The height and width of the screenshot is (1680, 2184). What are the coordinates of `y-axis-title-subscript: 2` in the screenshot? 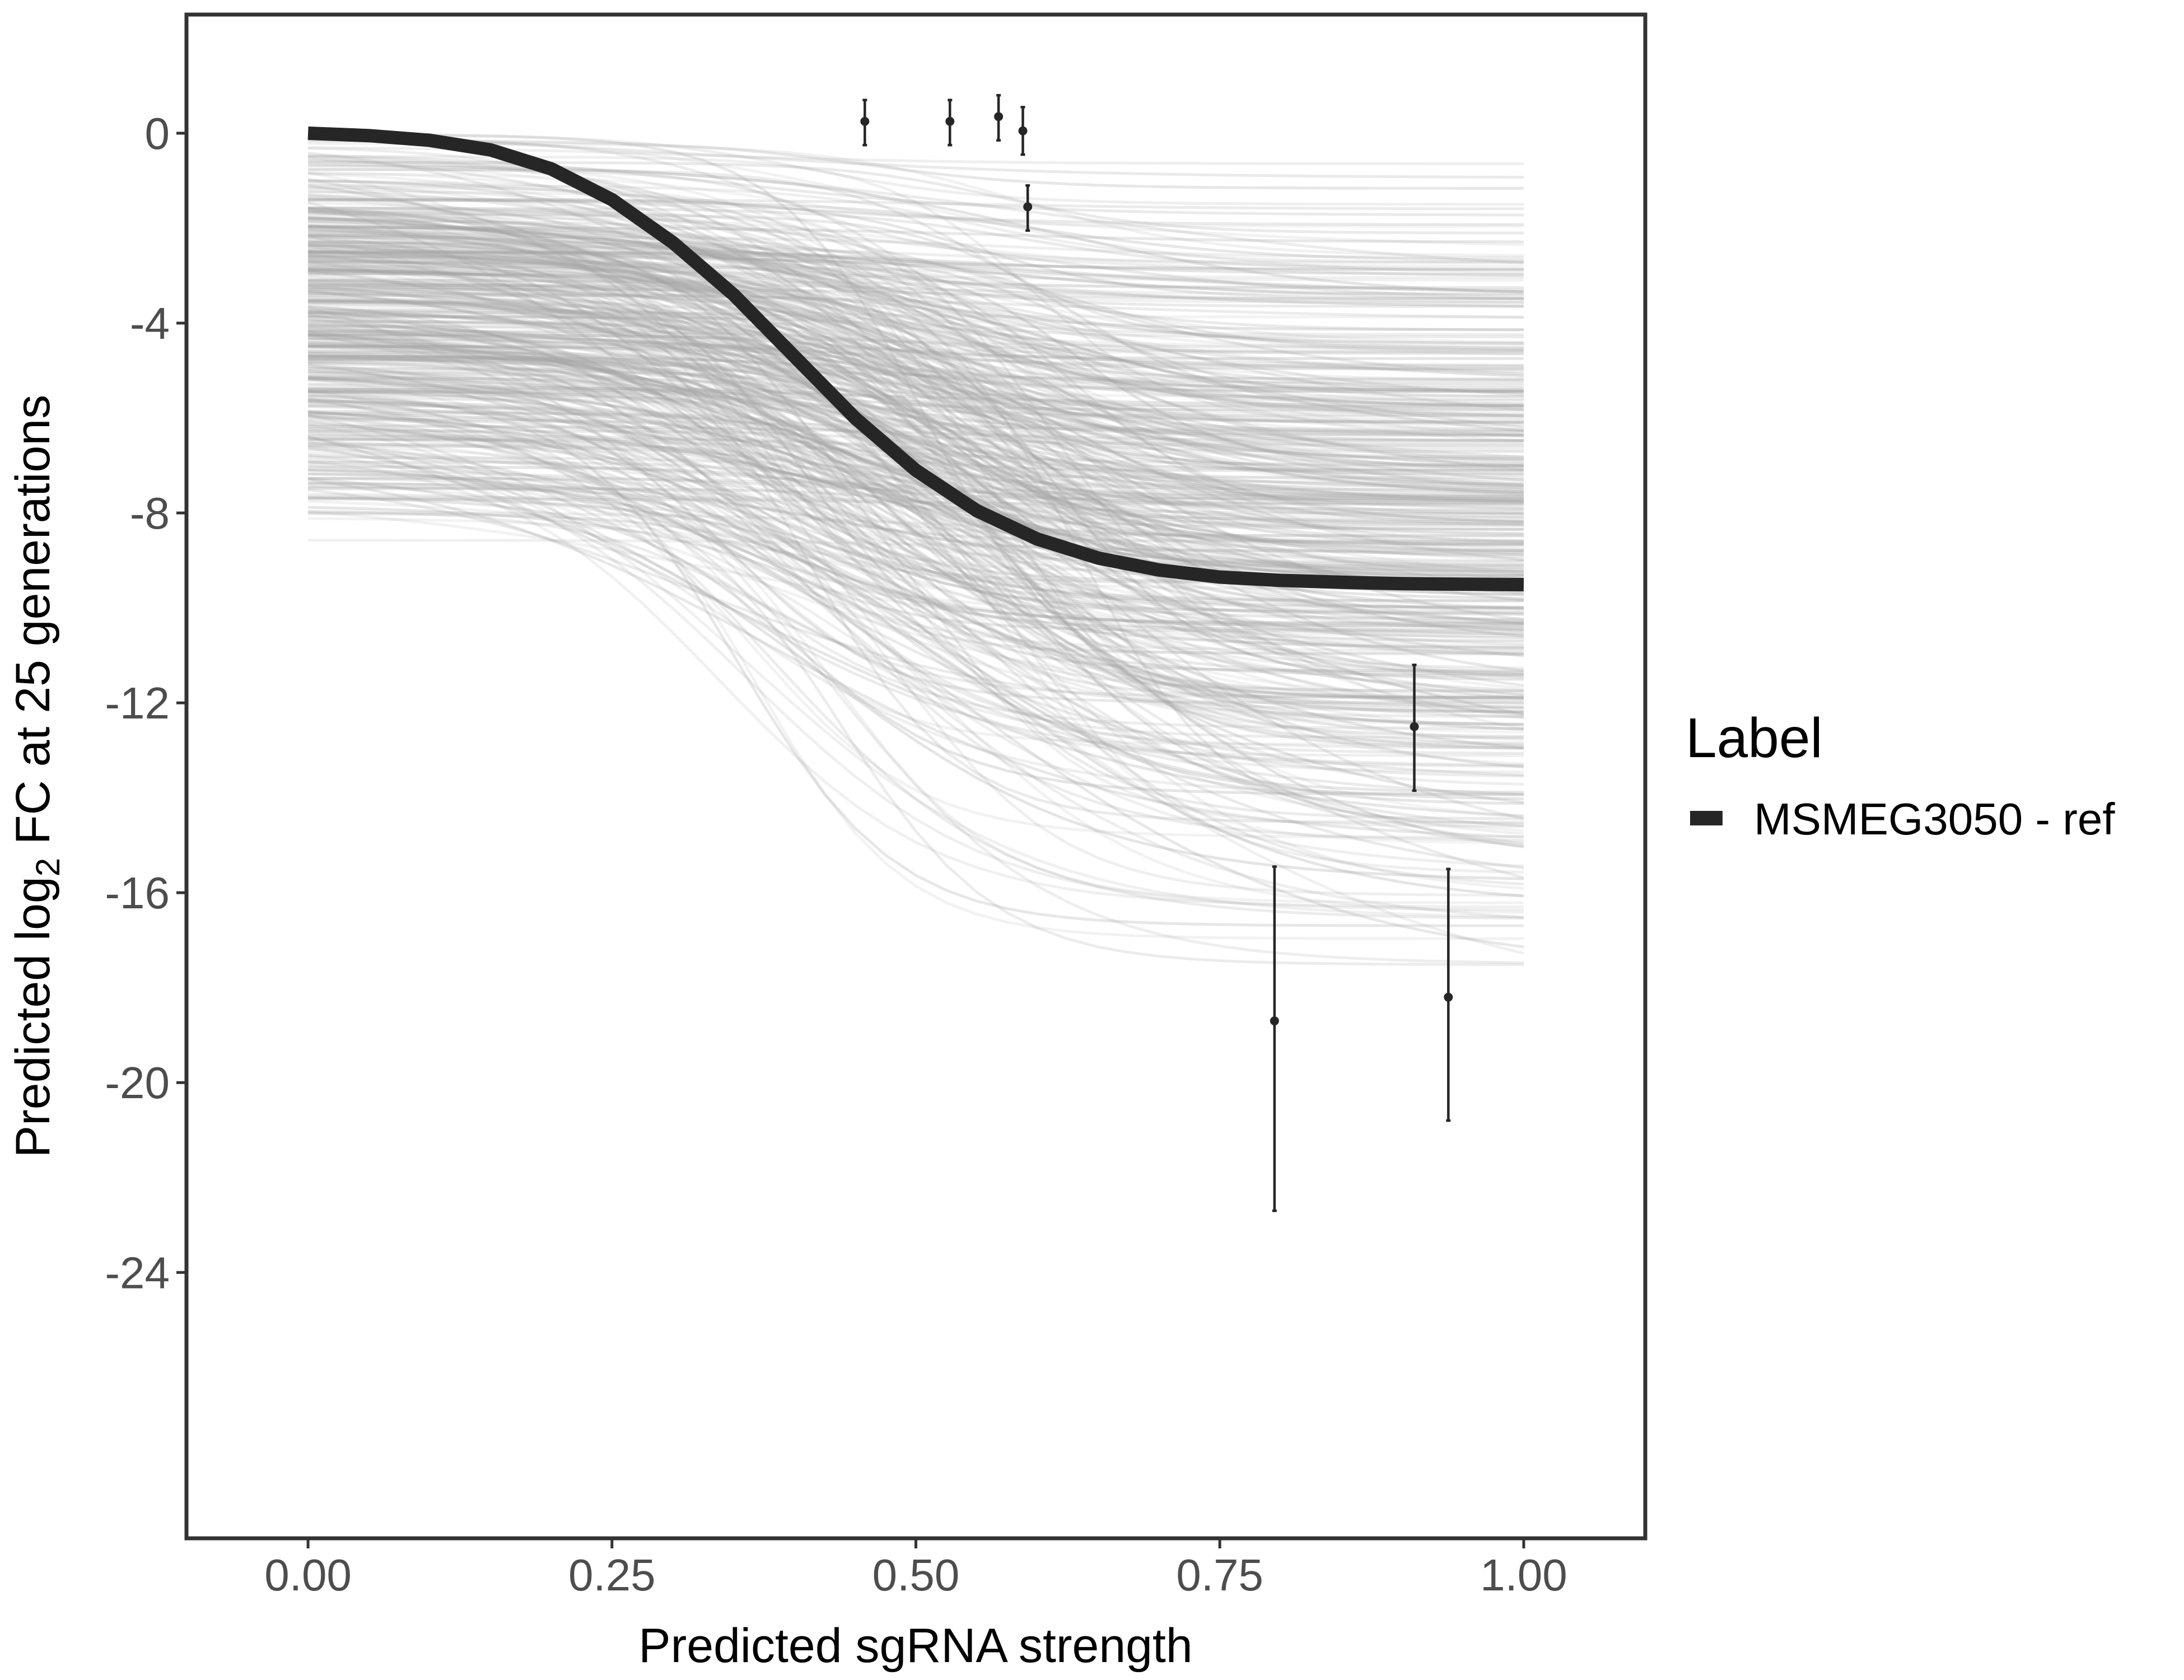 It's located at (48, 867).